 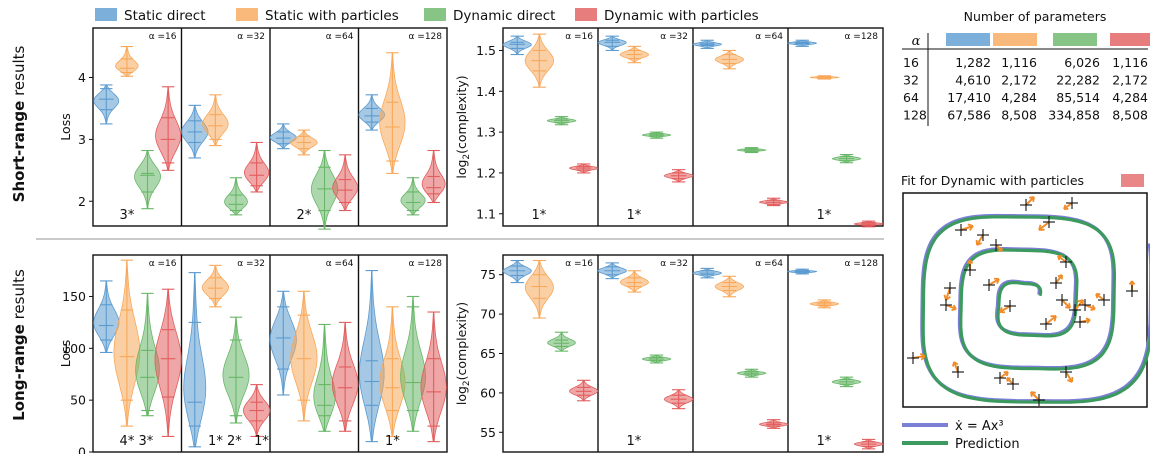 I want to click on alpha-label: α =128, so click(x=861, y=37).